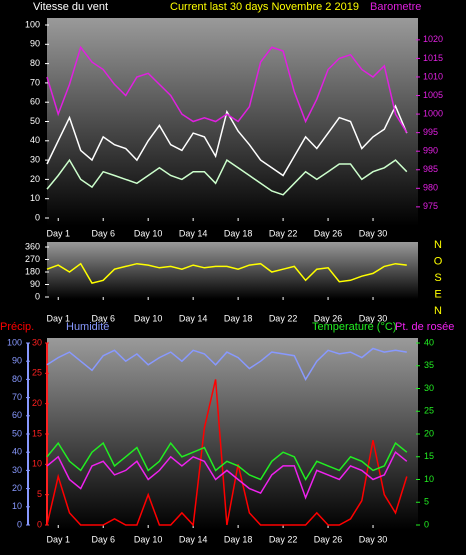 The height and width of the screenshot is (555, 466). What do you see at coordinates (430, 132) in the screenshot?
I see `tick-label: 995` at bounding box center [430, 132].